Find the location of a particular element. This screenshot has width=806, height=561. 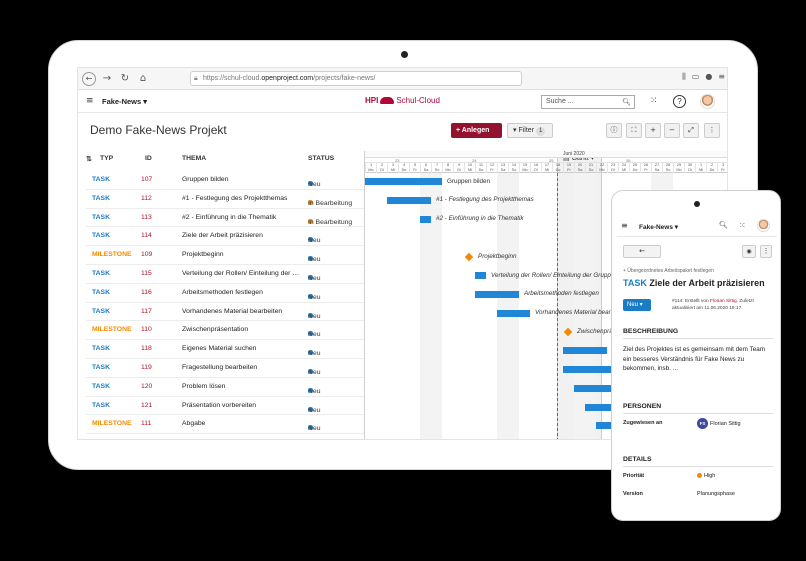

forward-icon: → is located at coordinates (107, 78).